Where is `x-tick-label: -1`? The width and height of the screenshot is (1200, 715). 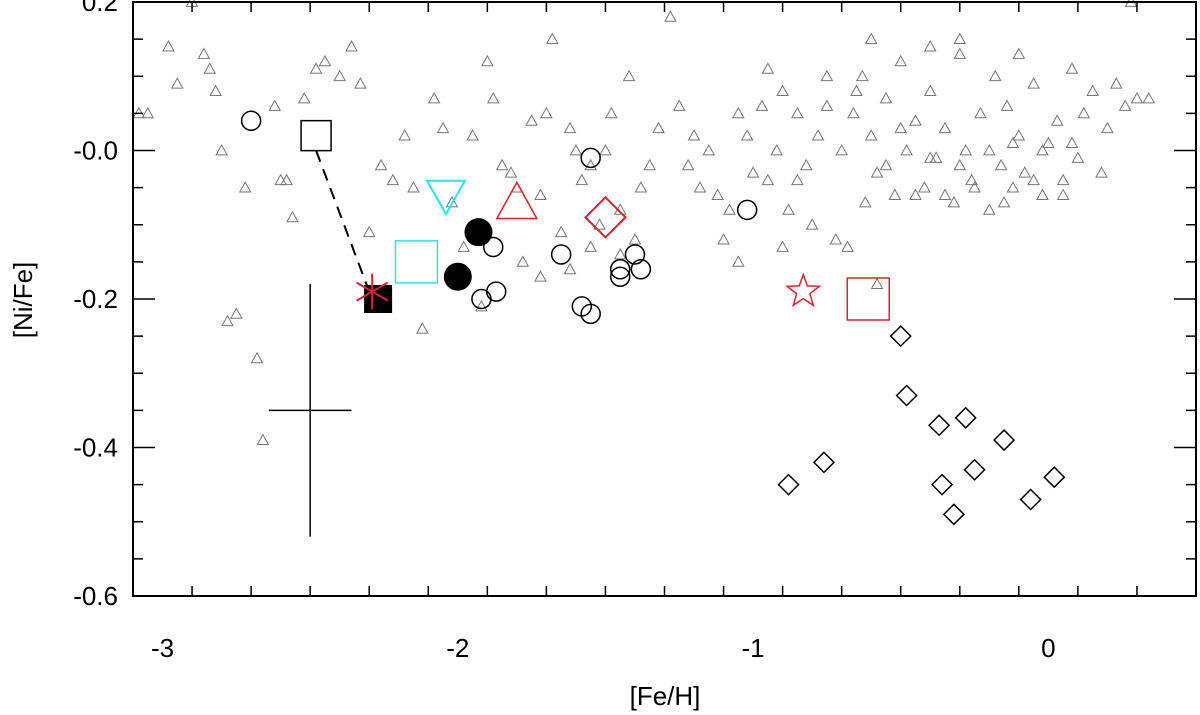 x-tick-label: -1 is located at coordinates (753, 648).